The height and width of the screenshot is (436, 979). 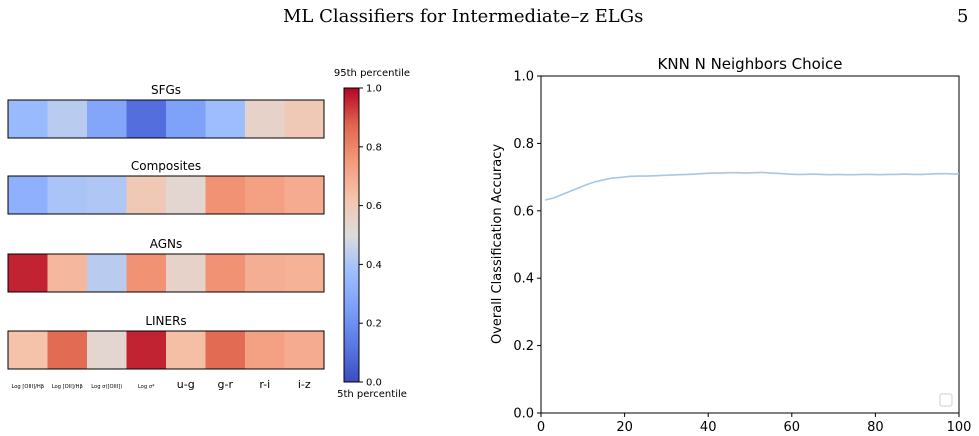 I want to click on running-title: ML Classifiers for Intermediate–z ELGs, so click(x=463, y=16).